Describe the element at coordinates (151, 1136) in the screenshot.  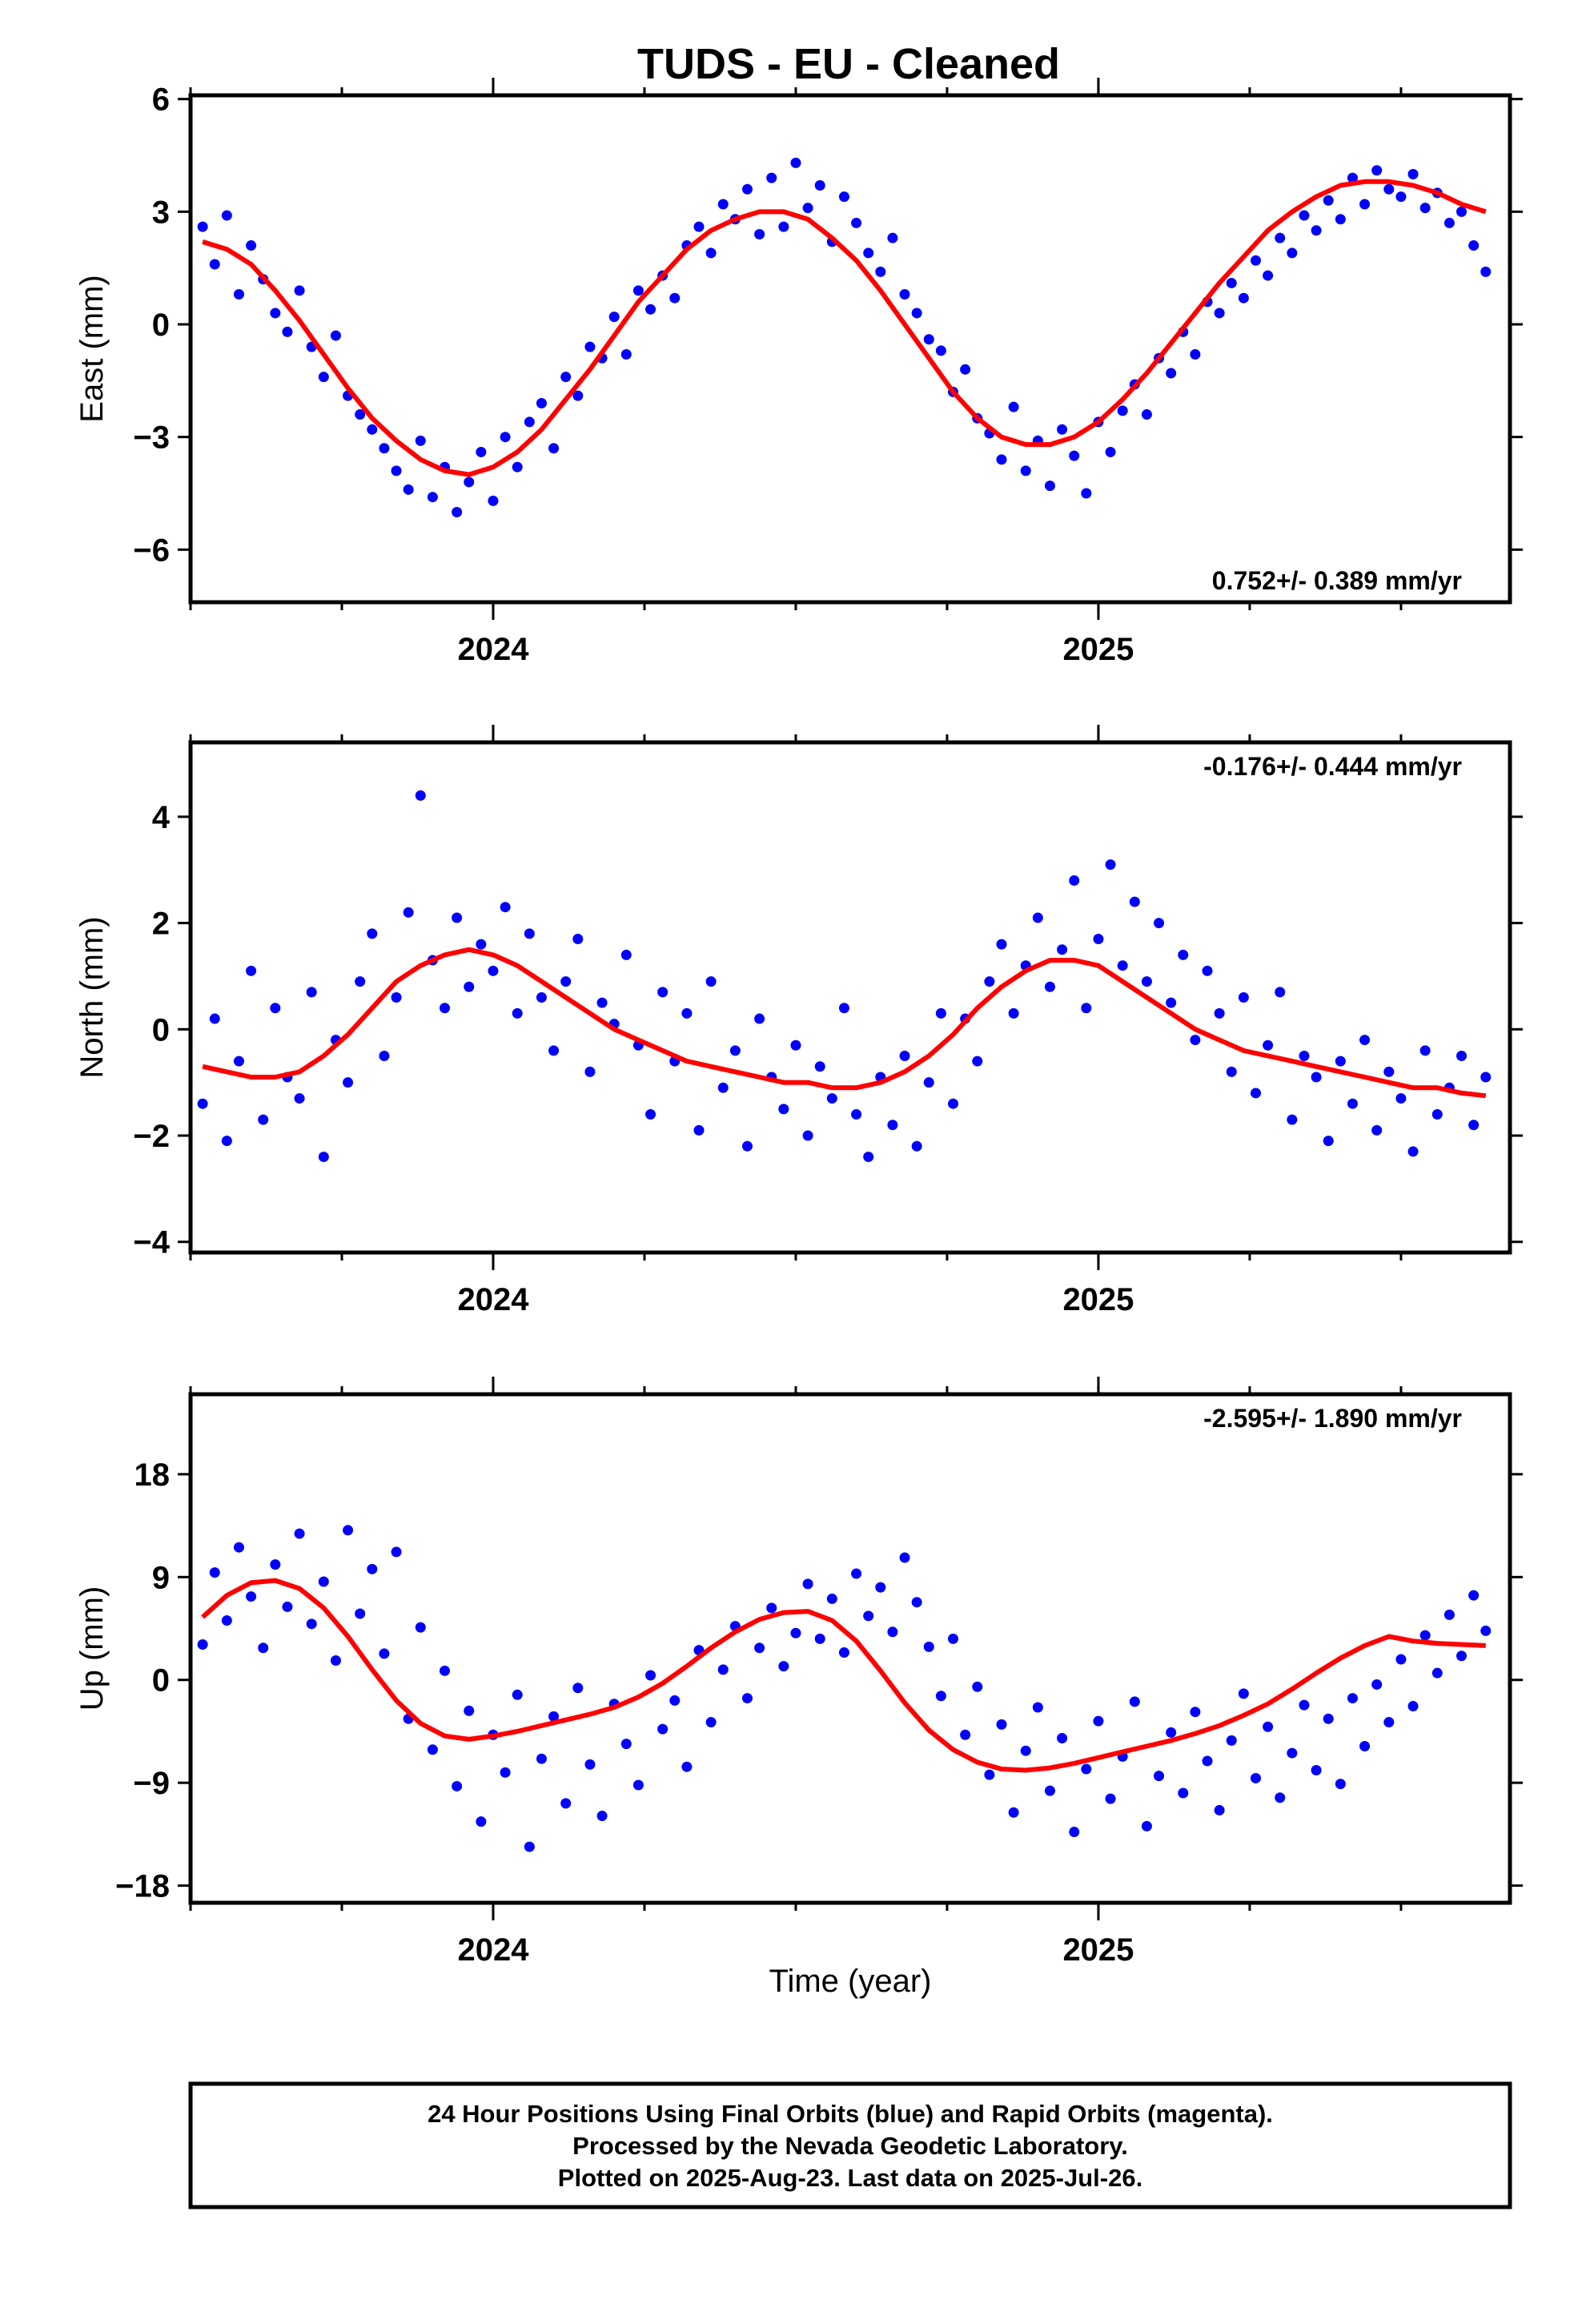
I see `north-y-tick-label: −2` at that location.